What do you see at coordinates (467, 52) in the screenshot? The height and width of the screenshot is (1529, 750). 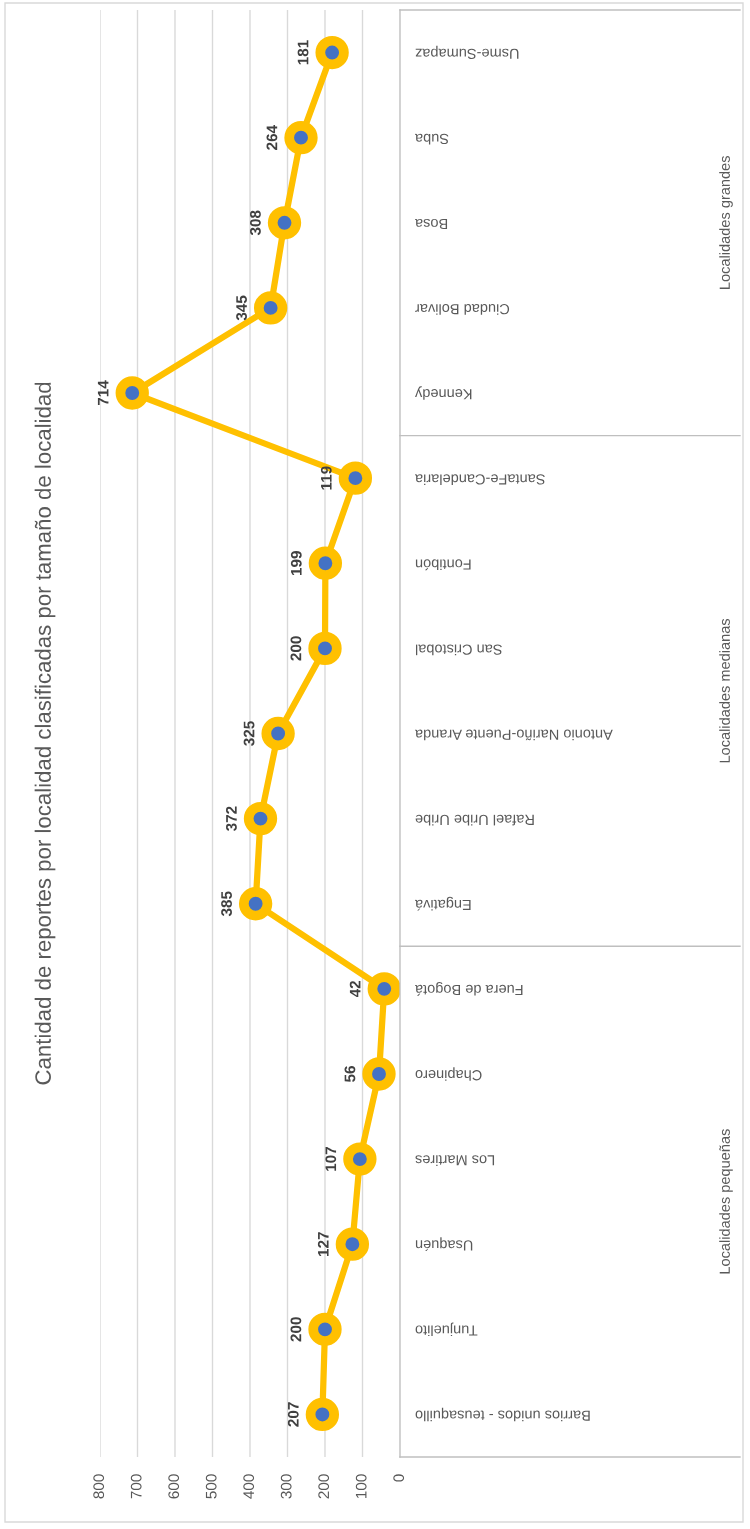 I see `y-tick-label: Usme-Sumapaz` at bounding box center [467, 52].